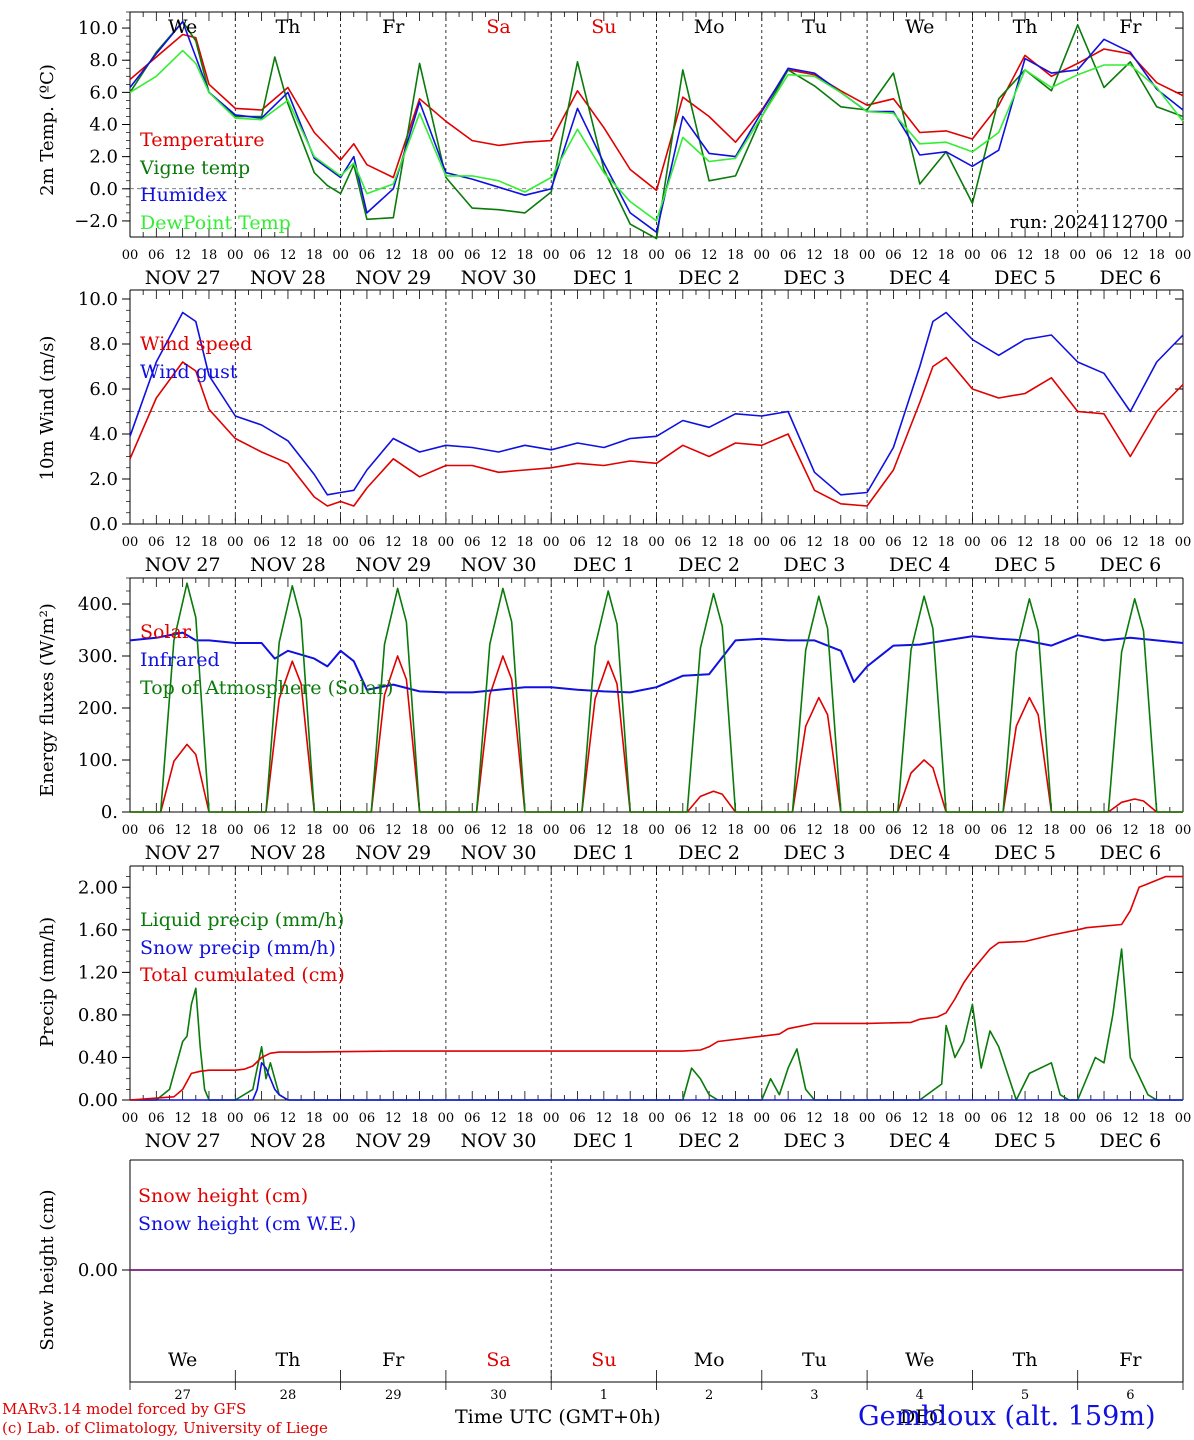 This screenshot has height=1440, width=1194. I want to click on series-line-infrared, so click(656, 662).